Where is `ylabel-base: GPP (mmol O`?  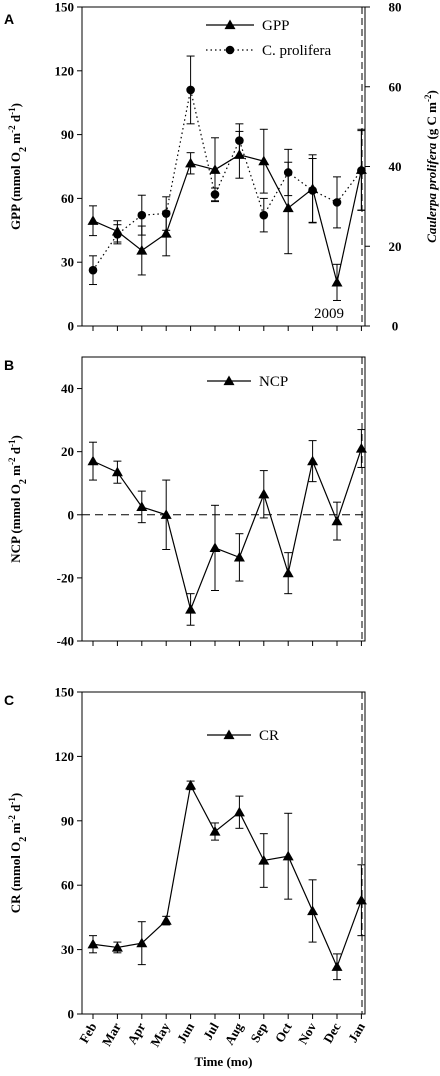
ylabel-base: GPP (mmol O is located at coordinates (15, 191).